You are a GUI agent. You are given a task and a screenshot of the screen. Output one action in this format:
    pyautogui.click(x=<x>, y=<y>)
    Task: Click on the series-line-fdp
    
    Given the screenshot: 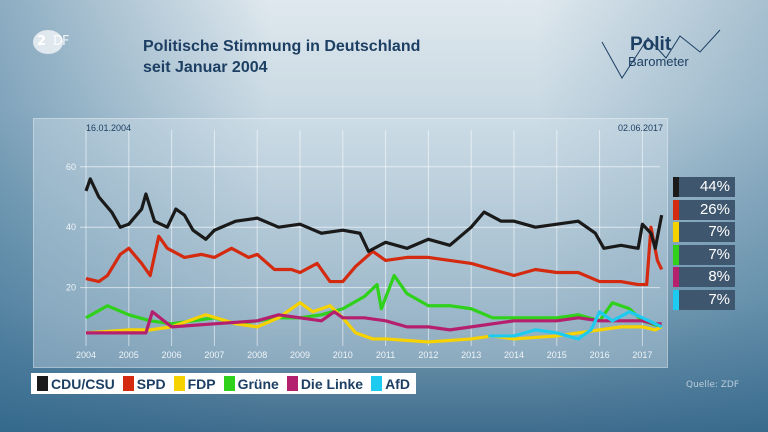 What is the action you would take?
    pyautogui.click(x=374, y=322)
    